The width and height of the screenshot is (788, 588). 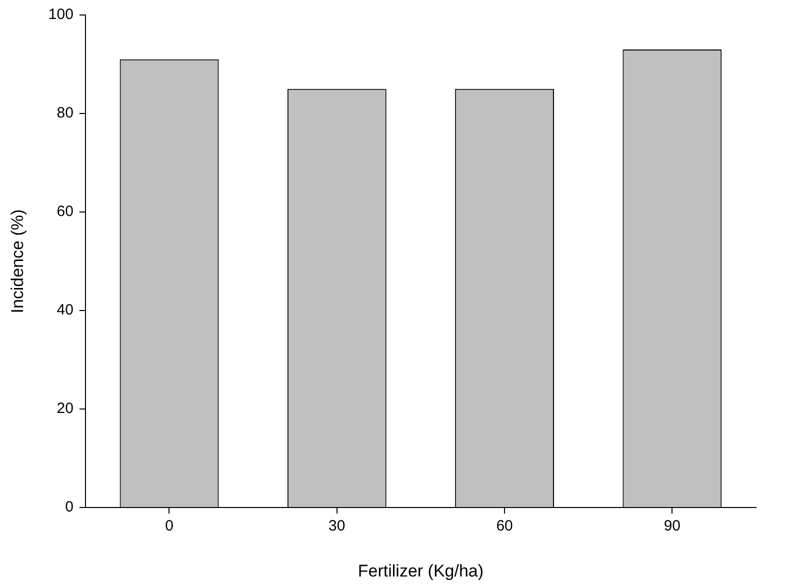 I want to click on y-tick-label: 60, so click(x=65, y=211).